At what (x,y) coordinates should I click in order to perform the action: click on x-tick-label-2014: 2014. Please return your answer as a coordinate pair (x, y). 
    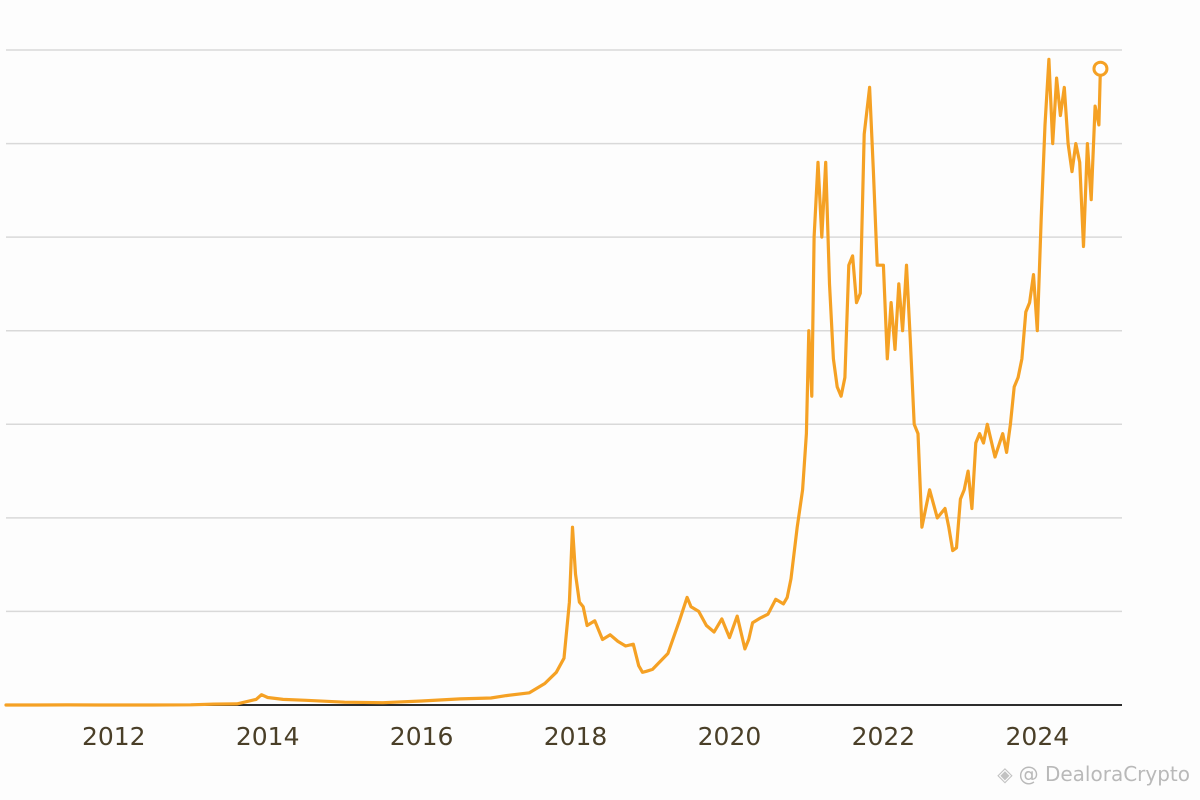
    Looking at the image, I should click on (268, 736).